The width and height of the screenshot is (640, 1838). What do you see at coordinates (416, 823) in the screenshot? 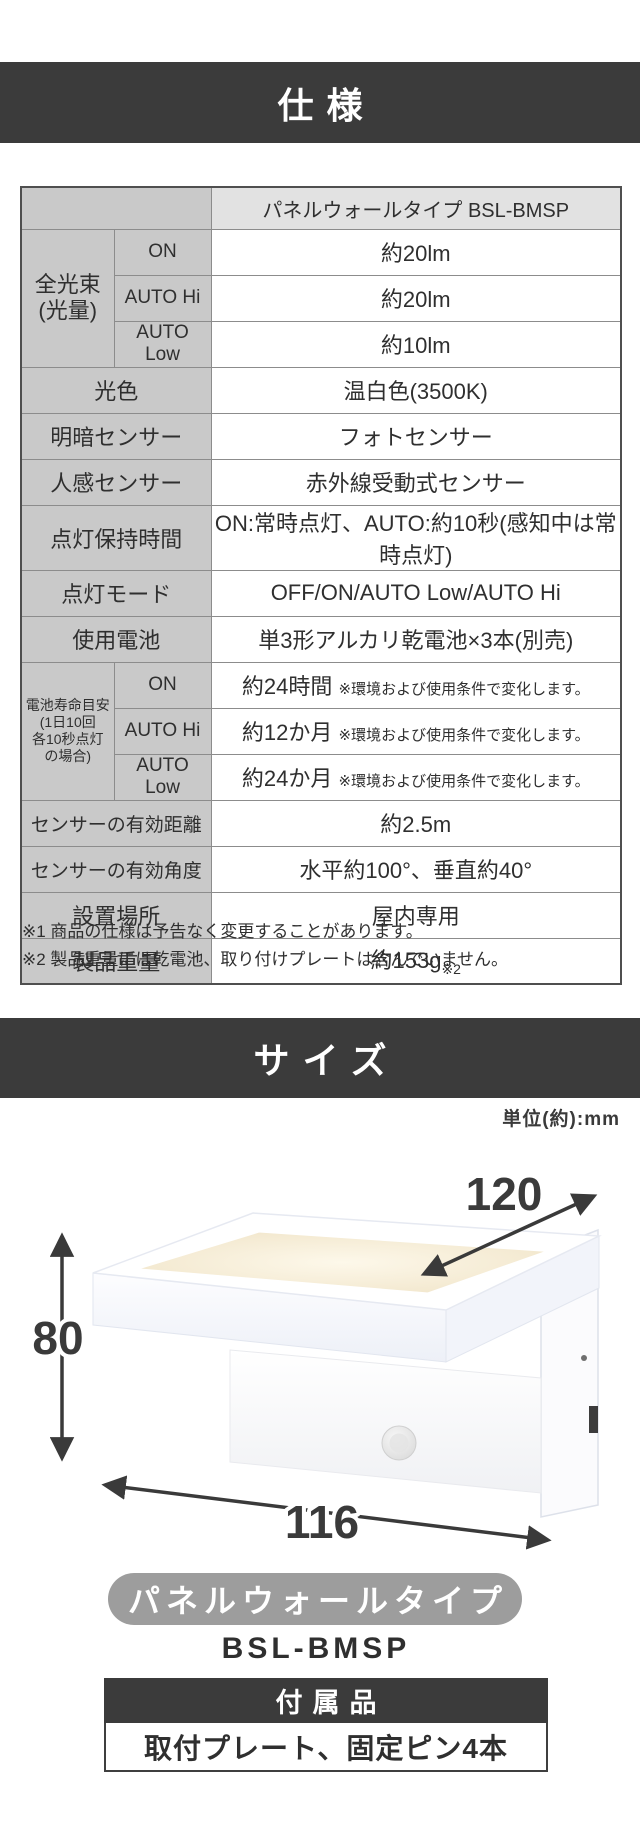
I see `value-cell: 約2.5m` at bounding box center [416, 823].